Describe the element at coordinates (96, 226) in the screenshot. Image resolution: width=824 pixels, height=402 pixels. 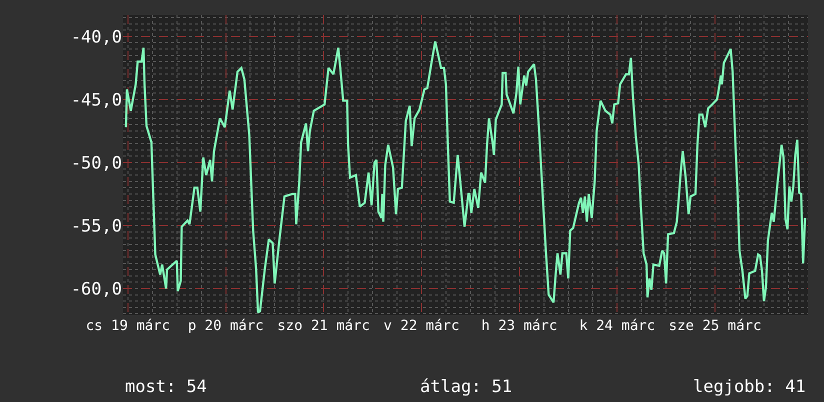
I see `y-tick-label: -55,0` at that location.